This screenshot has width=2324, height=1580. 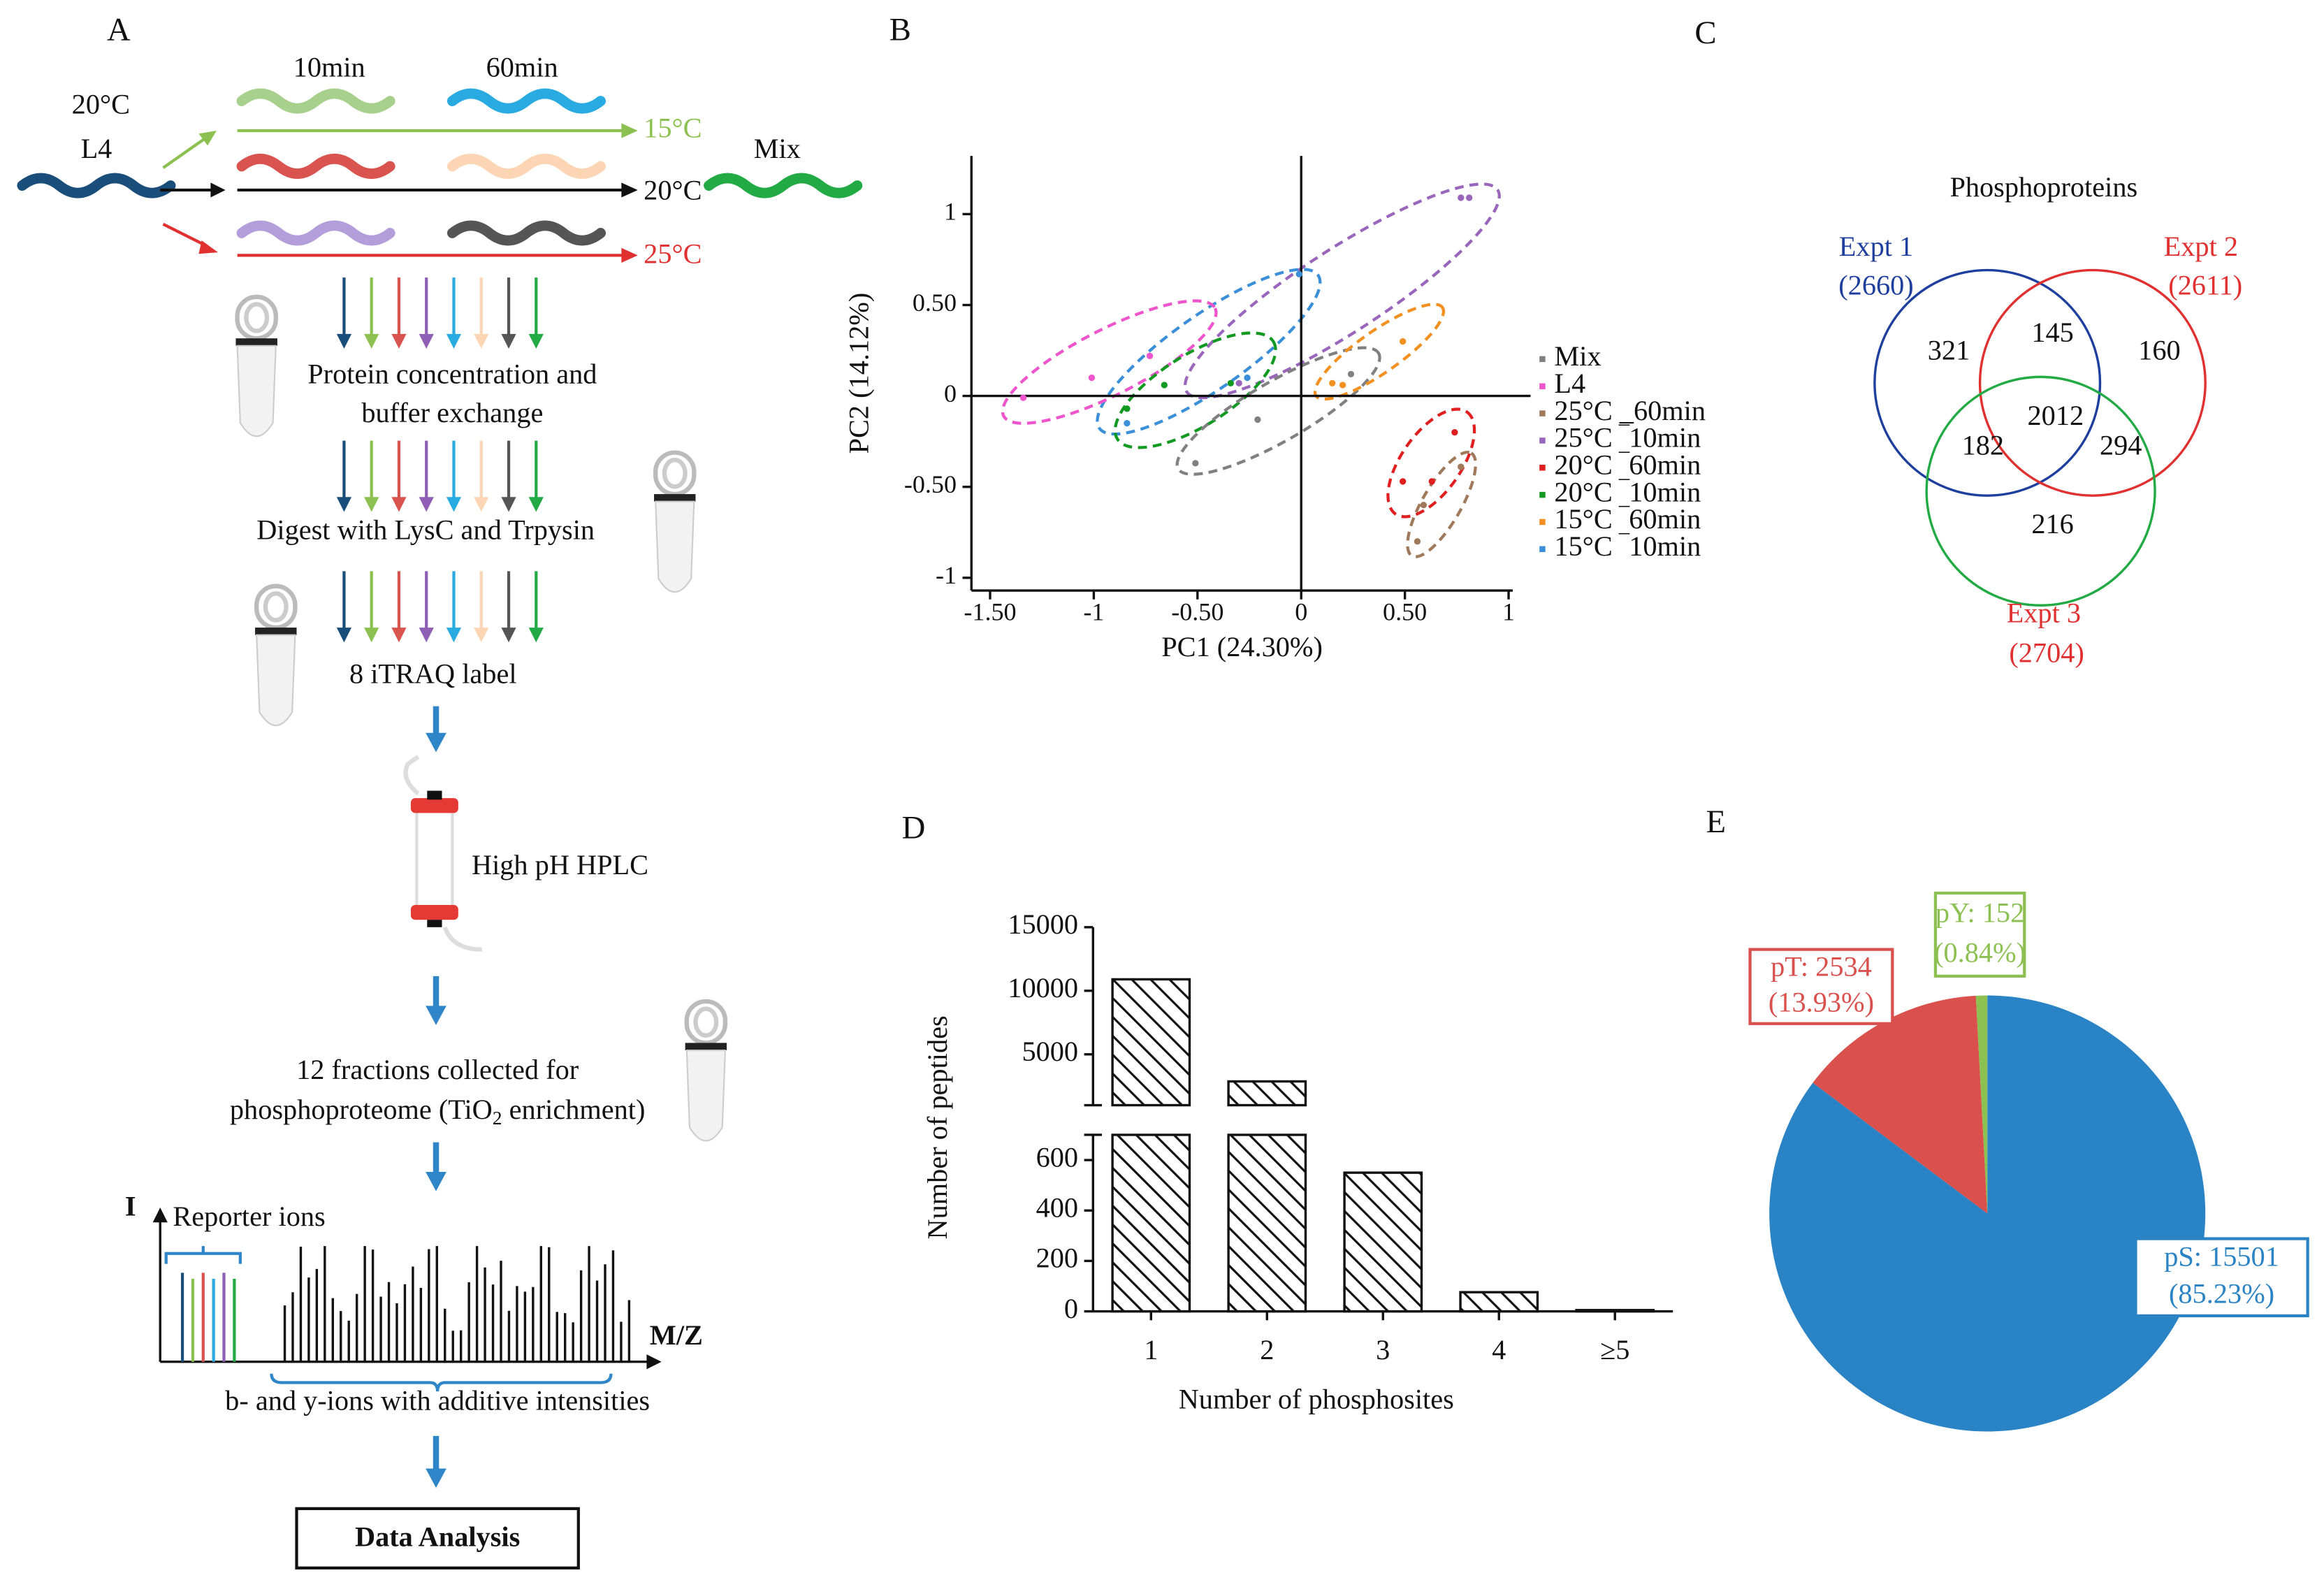 What do you see at coordinates (329, 66) in the screenshot?
I see `time: 10min` at bounding box center [329, 66].